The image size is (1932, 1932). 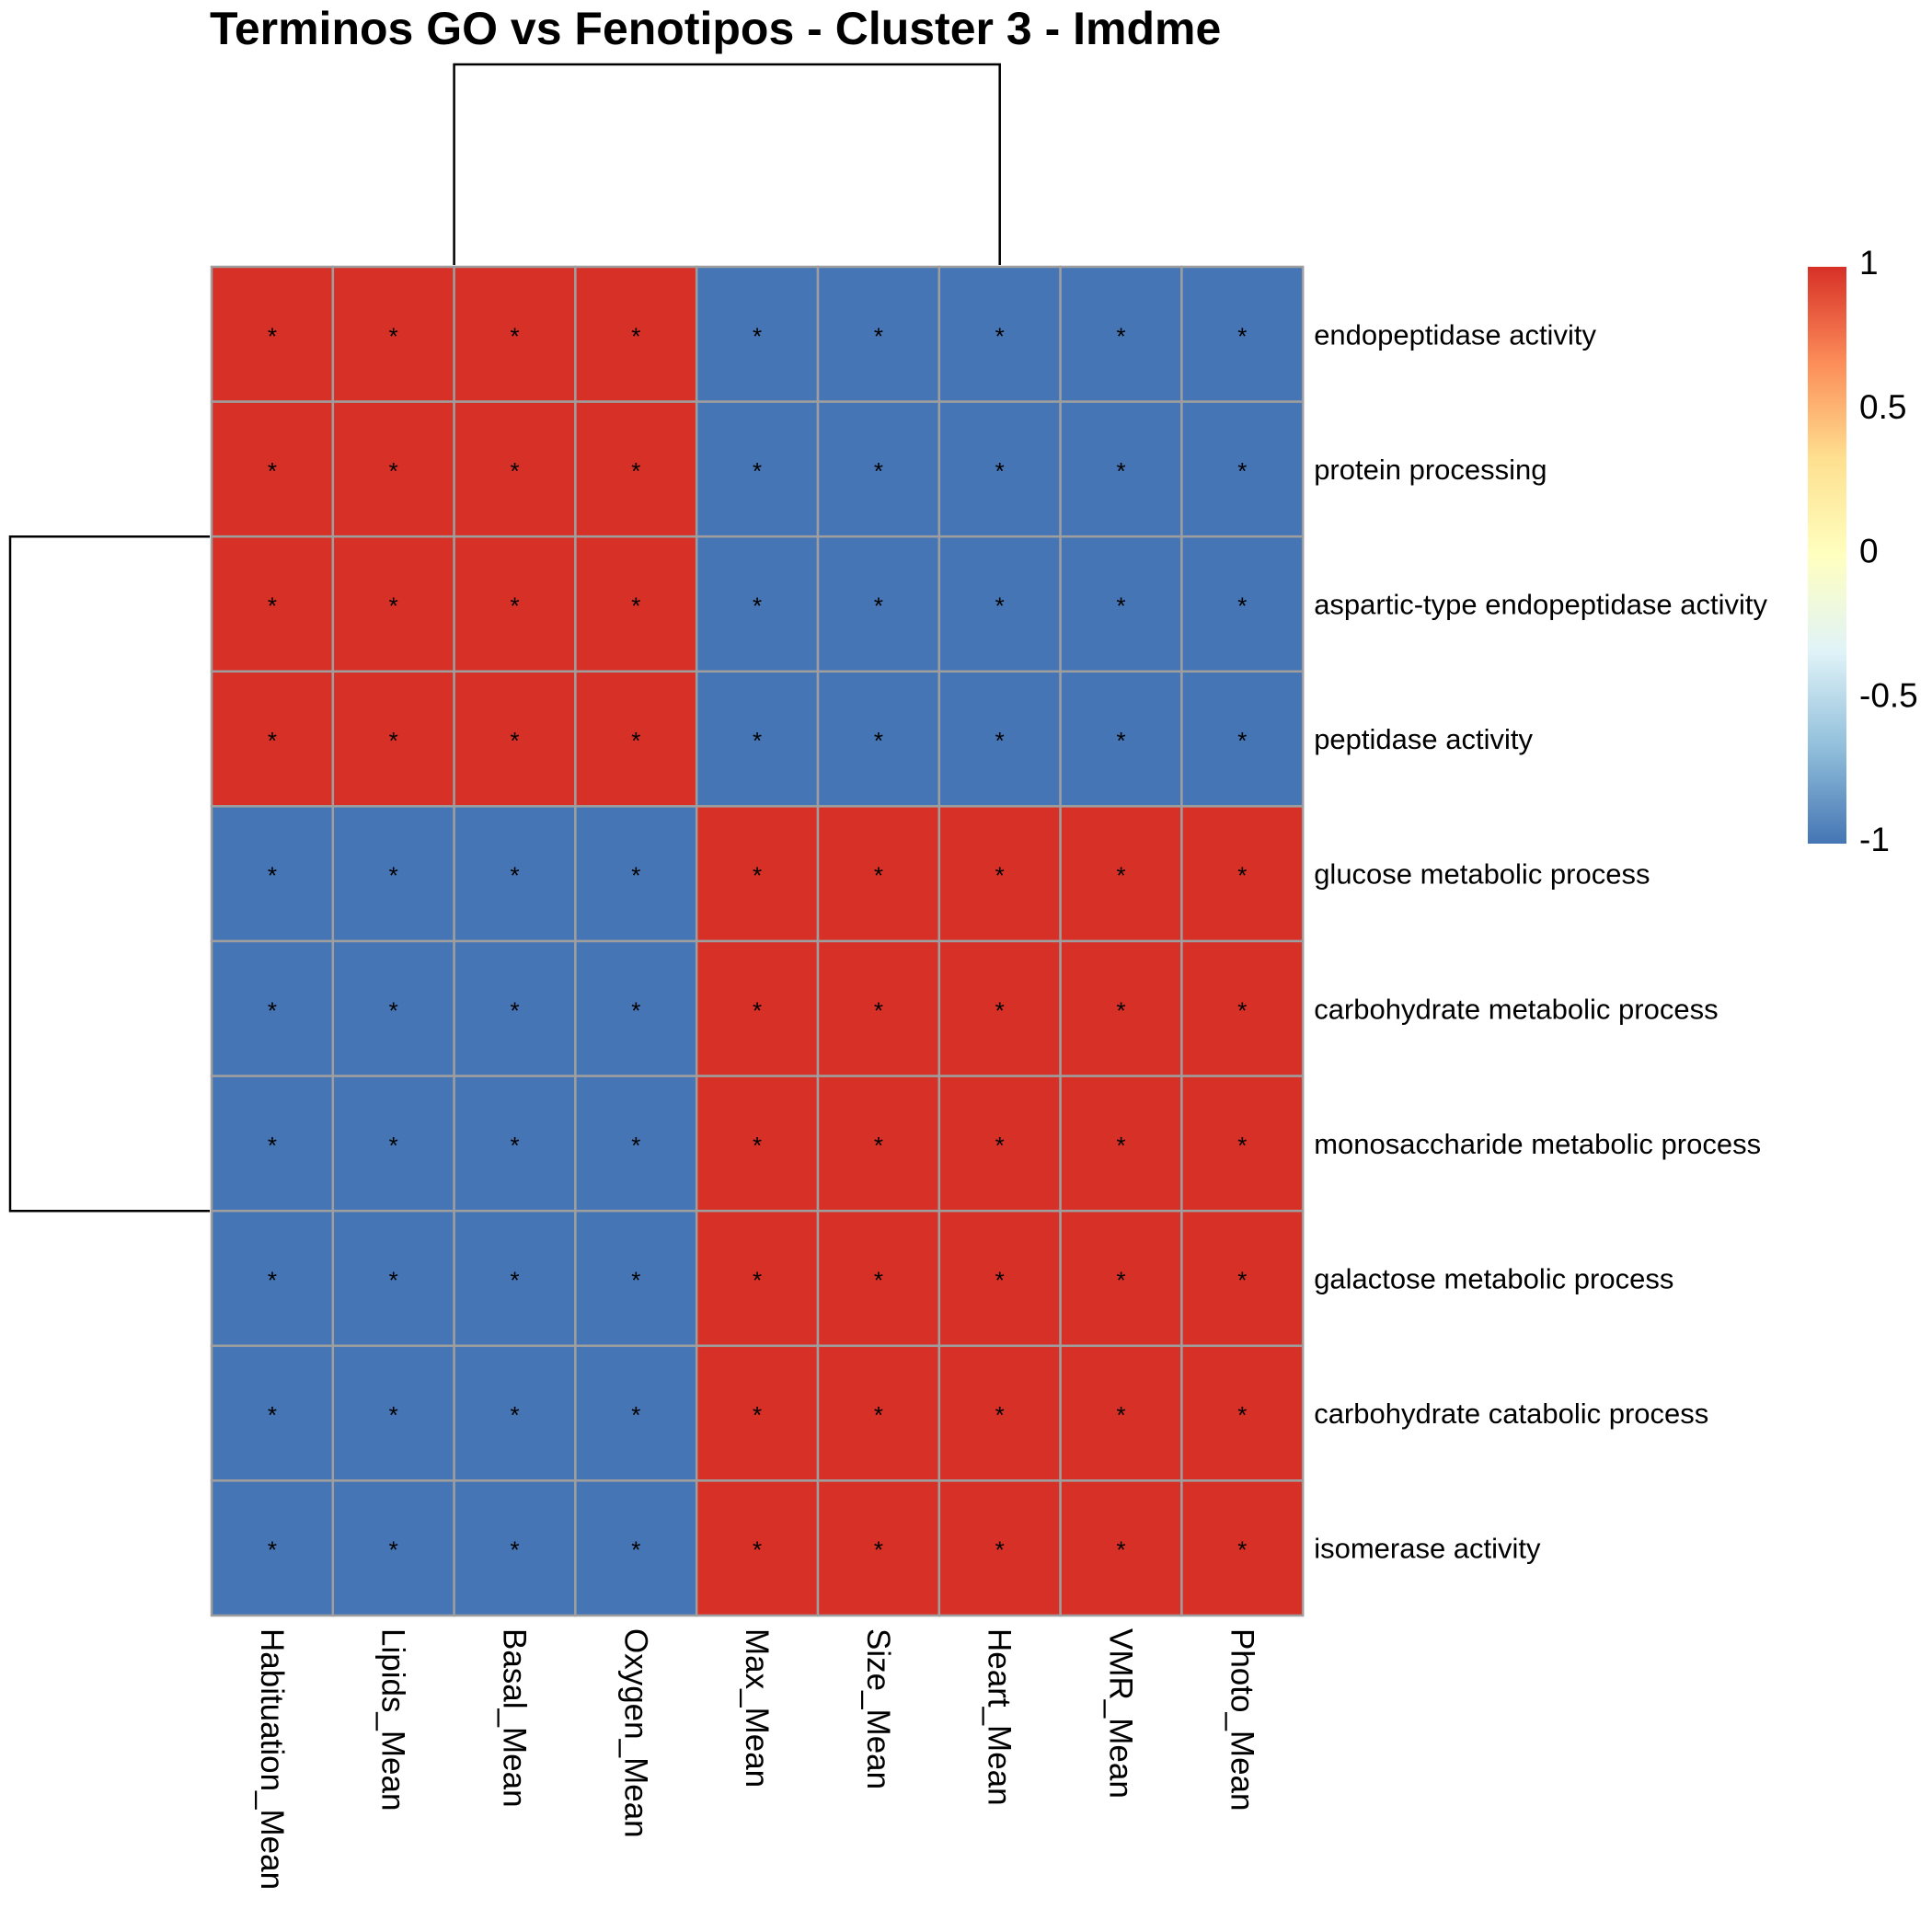 I want to click on color-legend: 1 0.5 0 -0.5 -1, so click(x=1863, y=551).